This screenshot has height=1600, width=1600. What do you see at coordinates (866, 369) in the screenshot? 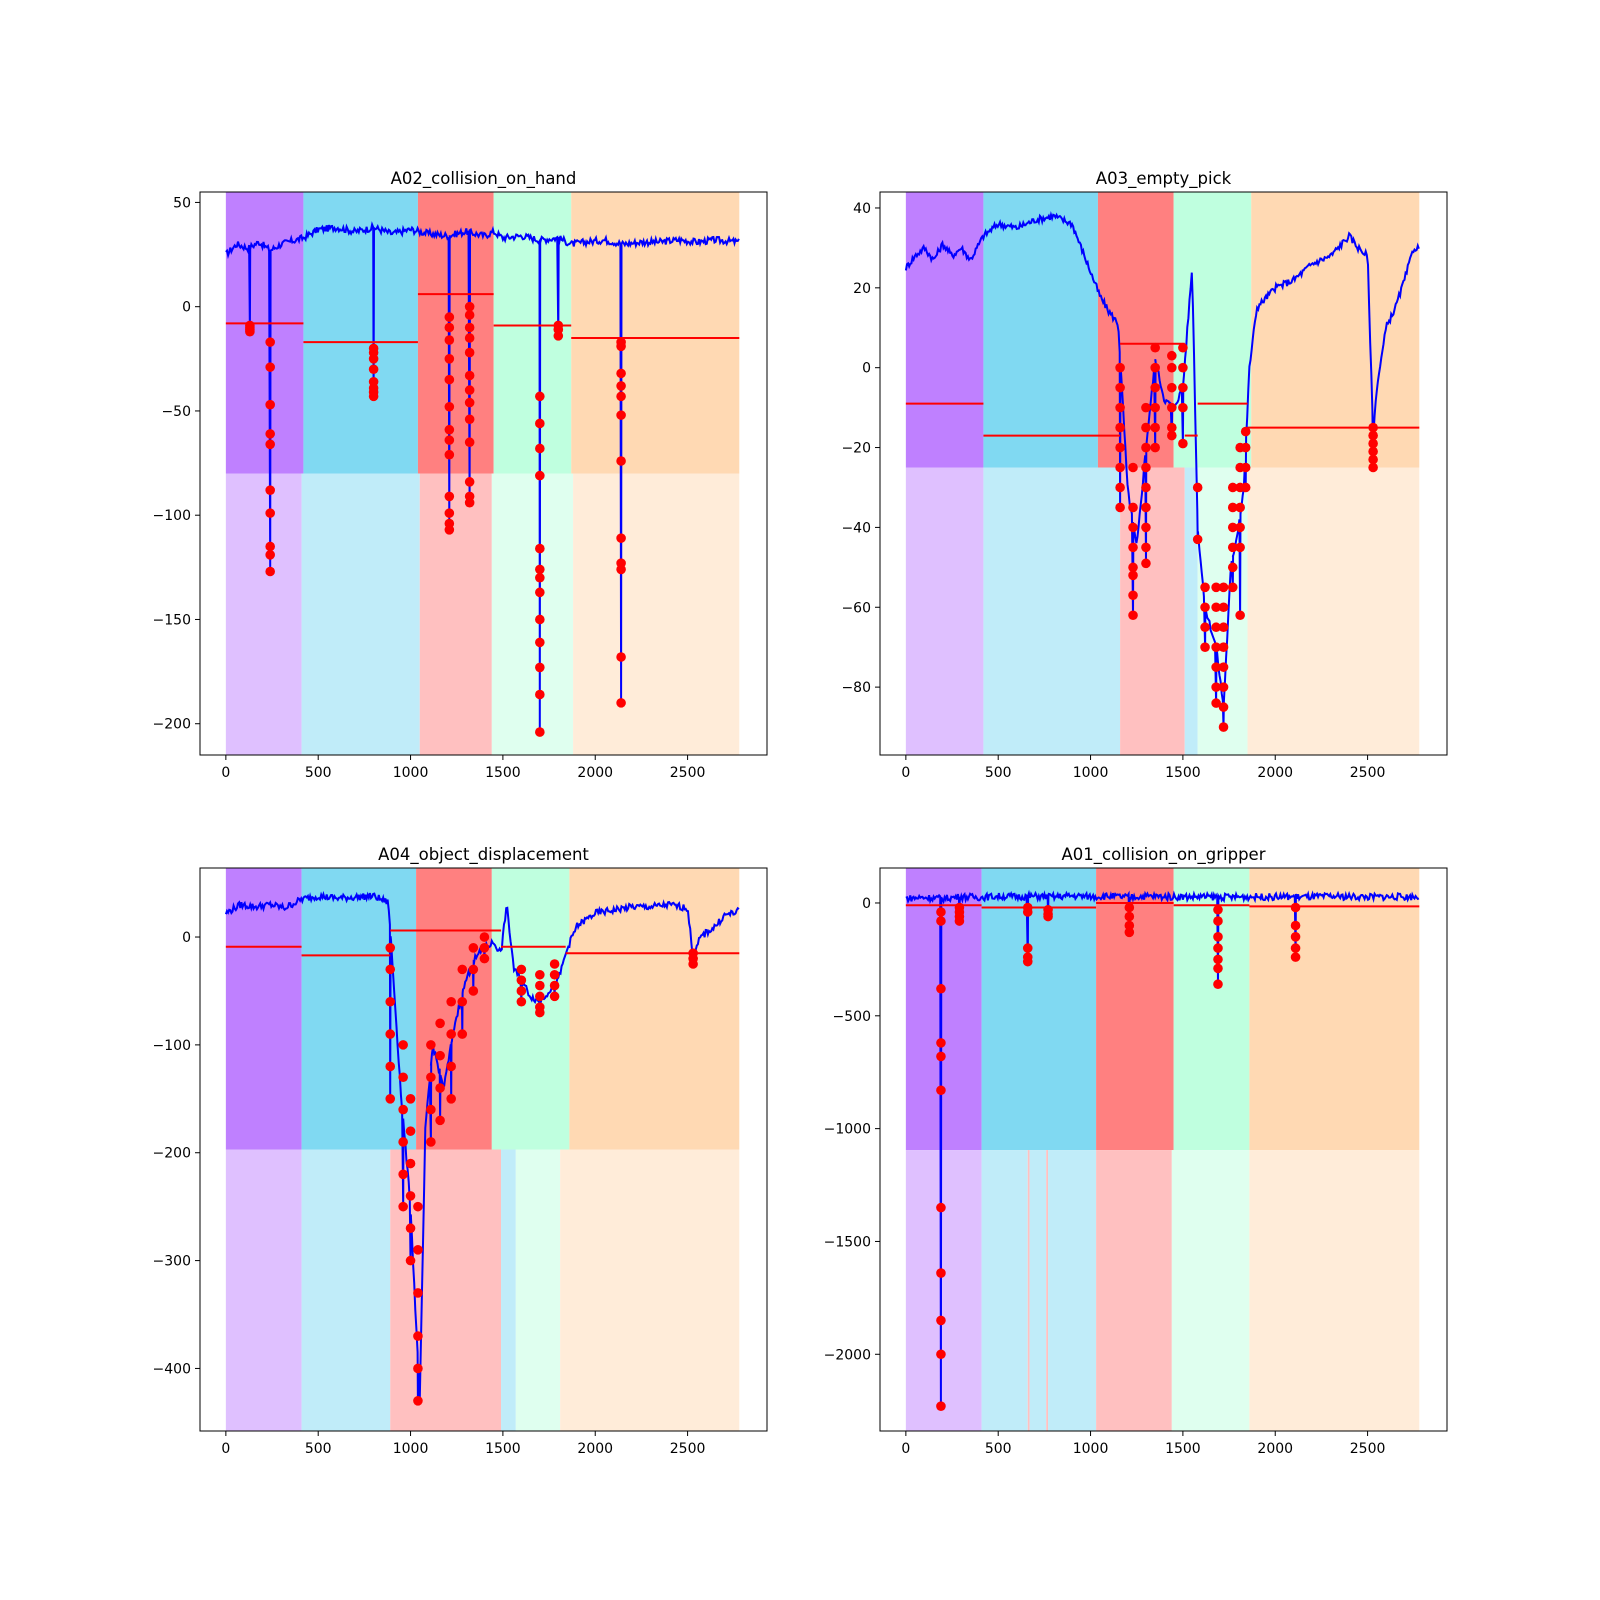
I see `y-tick-label: 0` at bounding box center [866, 369].